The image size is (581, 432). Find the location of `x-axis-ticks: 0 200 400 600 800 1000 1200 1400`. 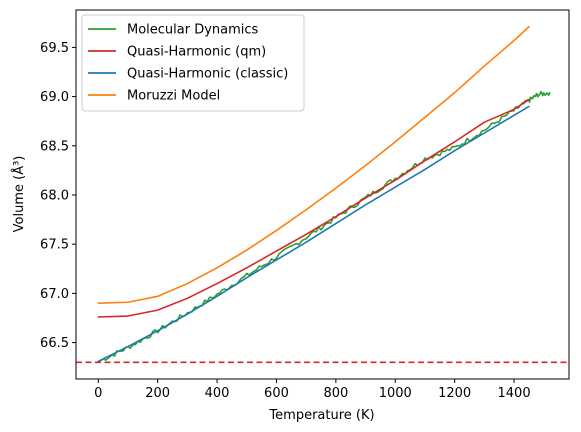

x-axis-ticks: 0 200 400 600 800 1000 1200 1400 is located at coordinates (312, 390).